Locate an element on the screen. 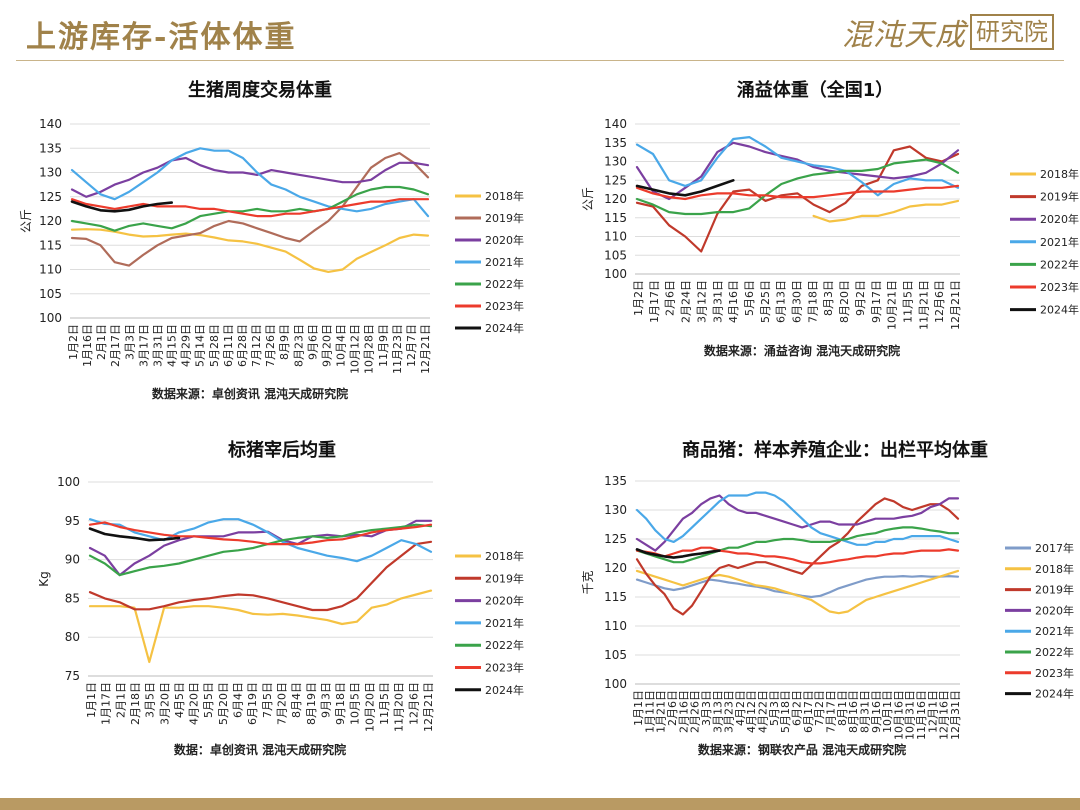 The width and height of the screenshot is (1080, 810). x-tick-label: 4月15日 is located at coordinates (172, 345).